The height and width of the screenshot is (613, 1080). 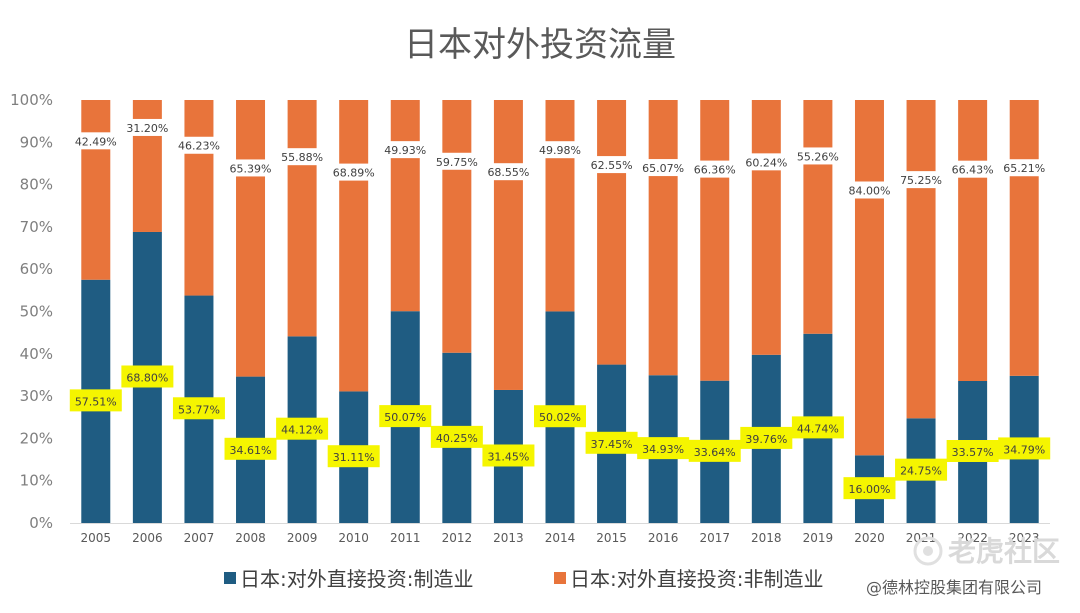 I want to click on data-label-non-manufacturing: 59.75%, so click(x=456, y=161).